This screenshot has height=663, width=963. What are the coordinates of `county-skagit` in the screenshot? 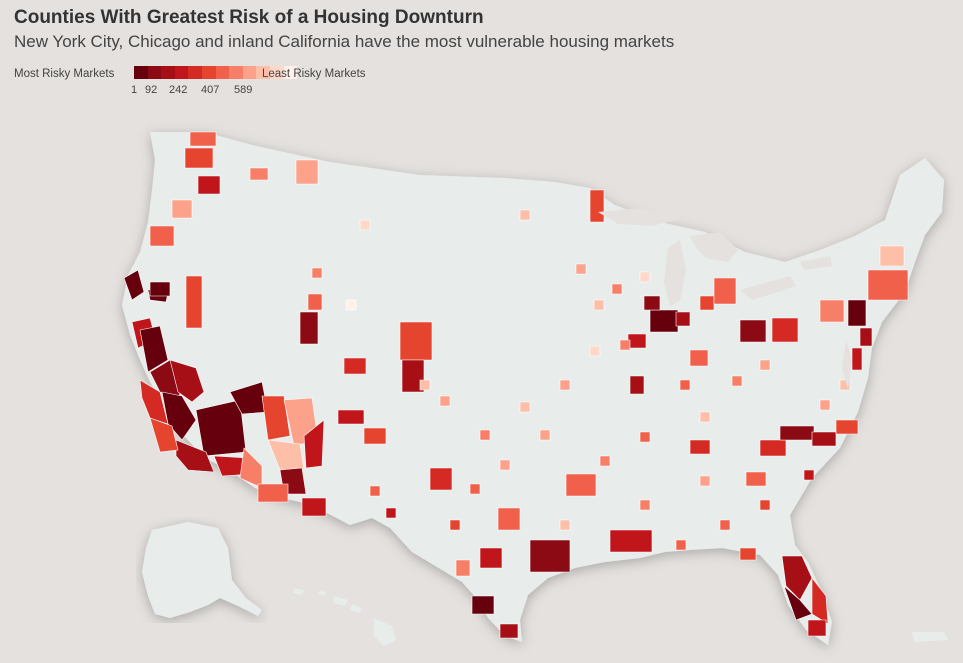 It's located at (199, 158).